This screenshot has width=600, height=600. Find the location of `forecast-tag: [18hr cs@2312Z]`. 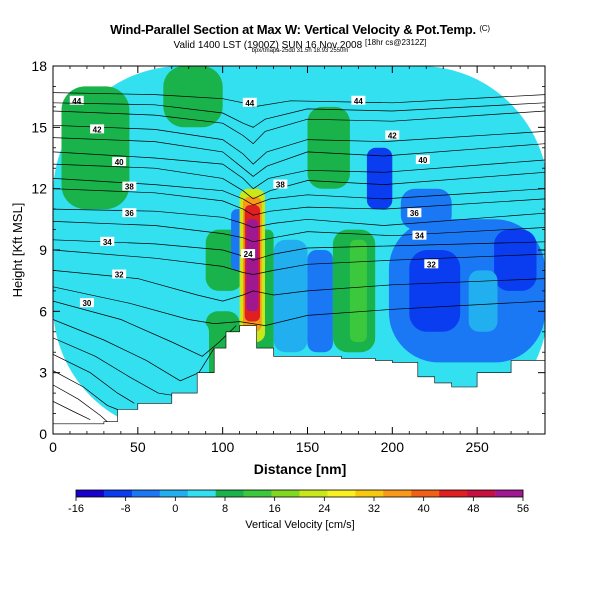

forecast-tag: [18hr cs@2312Z] is located at coordinates (395, 42).